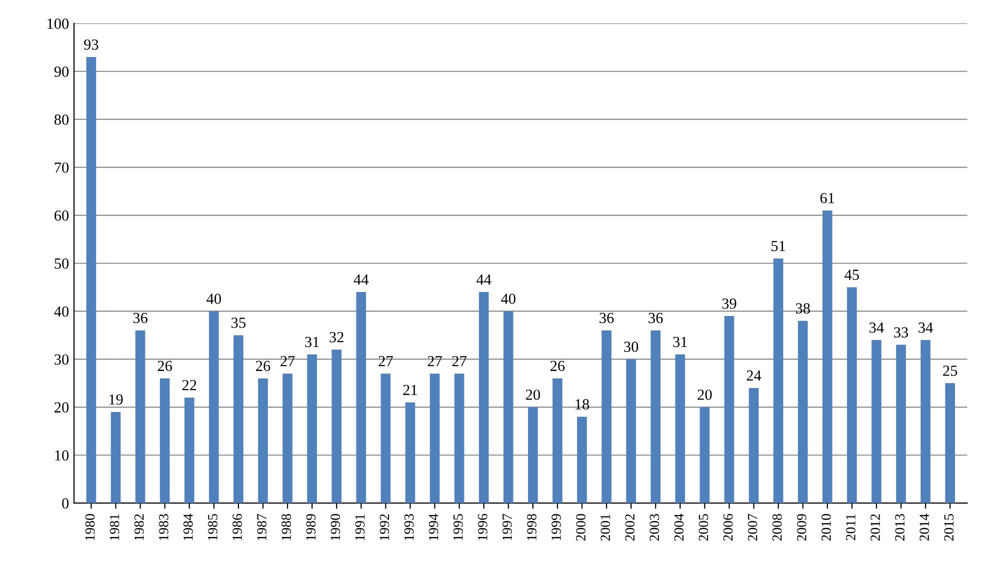 The width and height of the screenshot is (987, 585). I want to click on x-tick-label: 1990, so click(335, 527).